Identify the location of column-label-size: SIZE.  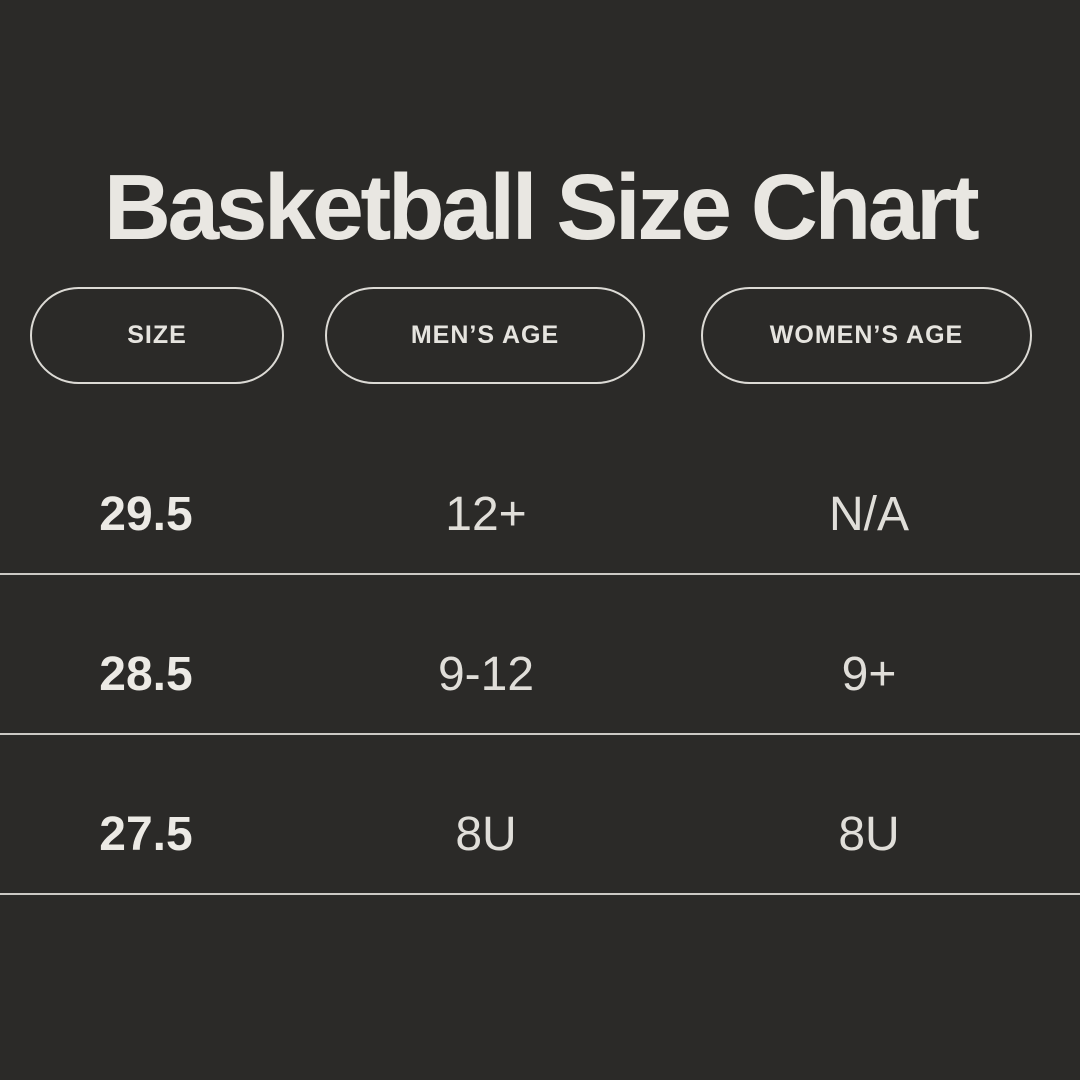
(157, 335).